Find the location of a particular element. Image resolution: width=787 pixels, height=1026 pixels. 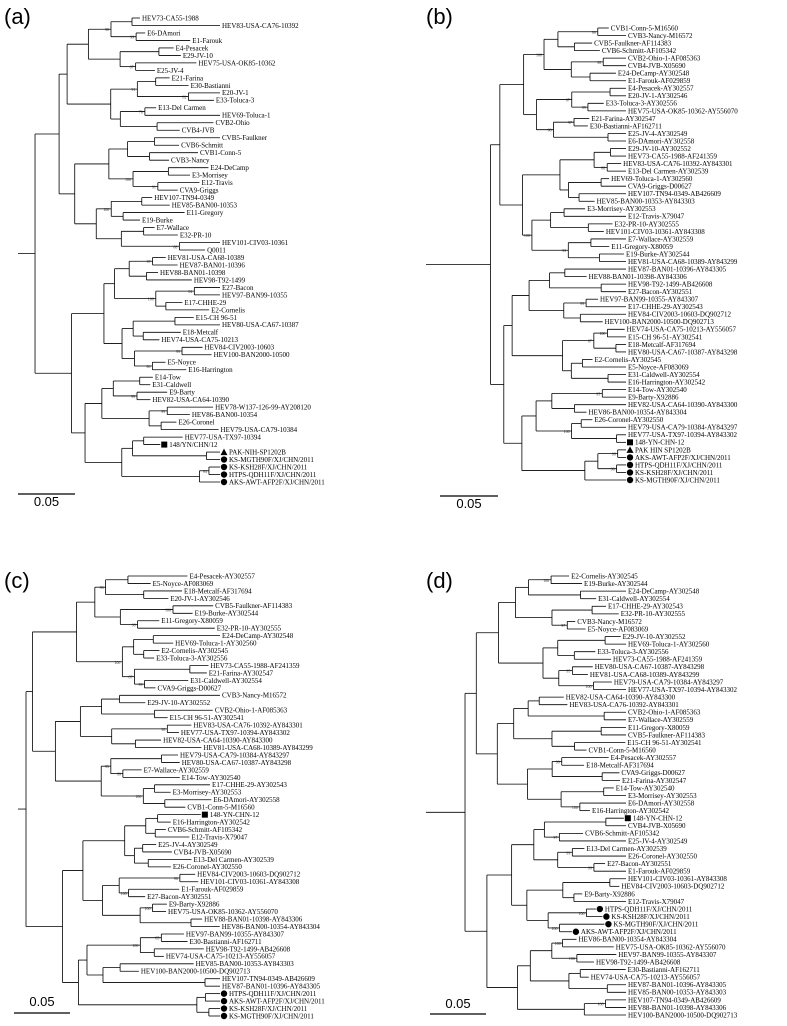

leaf-label: HEV97-BAN99-10355-AY843307 is located at coordinates (649, 300).